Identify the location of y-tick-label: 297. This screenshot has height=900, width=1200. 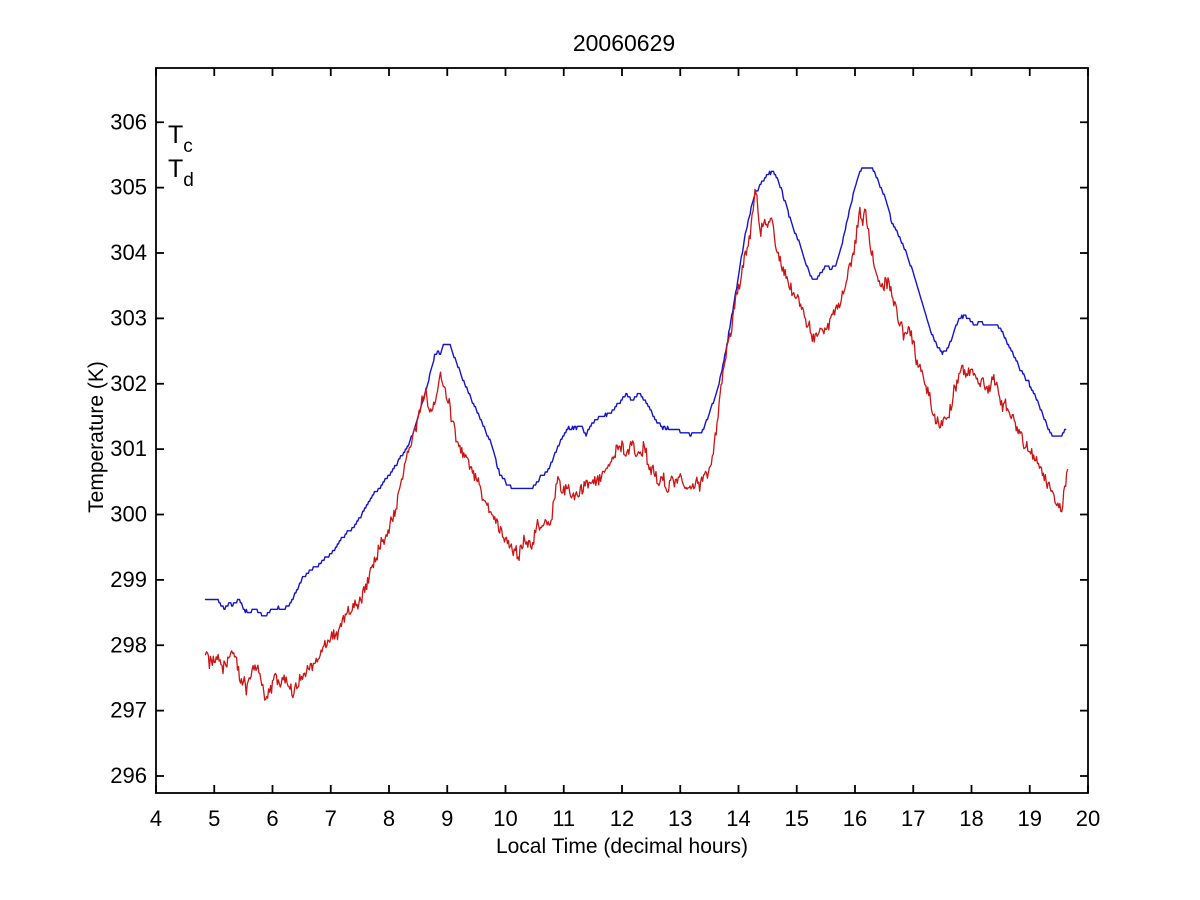
(128, 710).